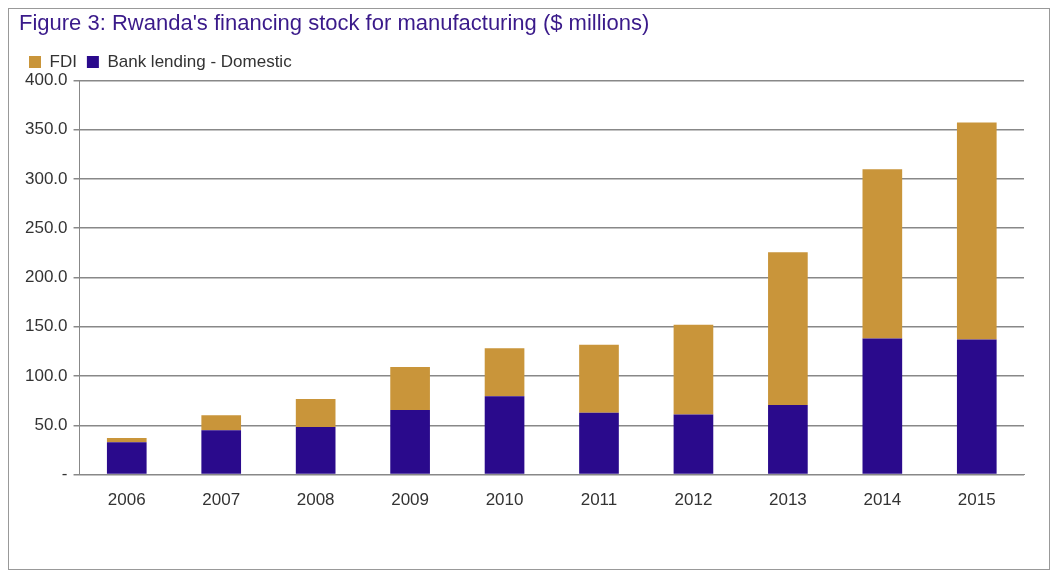 The image size is (1058, 574). What do you see at coordinates (46, 227) in the screenshot?
I see `y-tick-label: 250.0` at bounding box center [46, 227].